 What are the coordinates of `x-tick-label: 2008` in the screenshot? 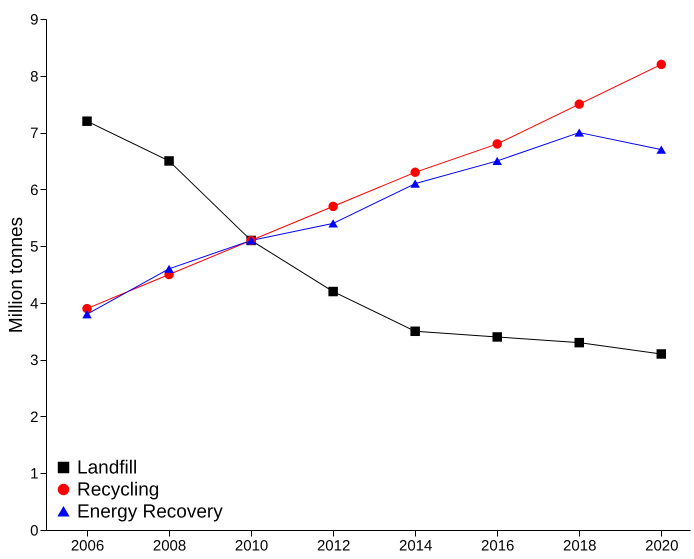 It's located at (169, 546).